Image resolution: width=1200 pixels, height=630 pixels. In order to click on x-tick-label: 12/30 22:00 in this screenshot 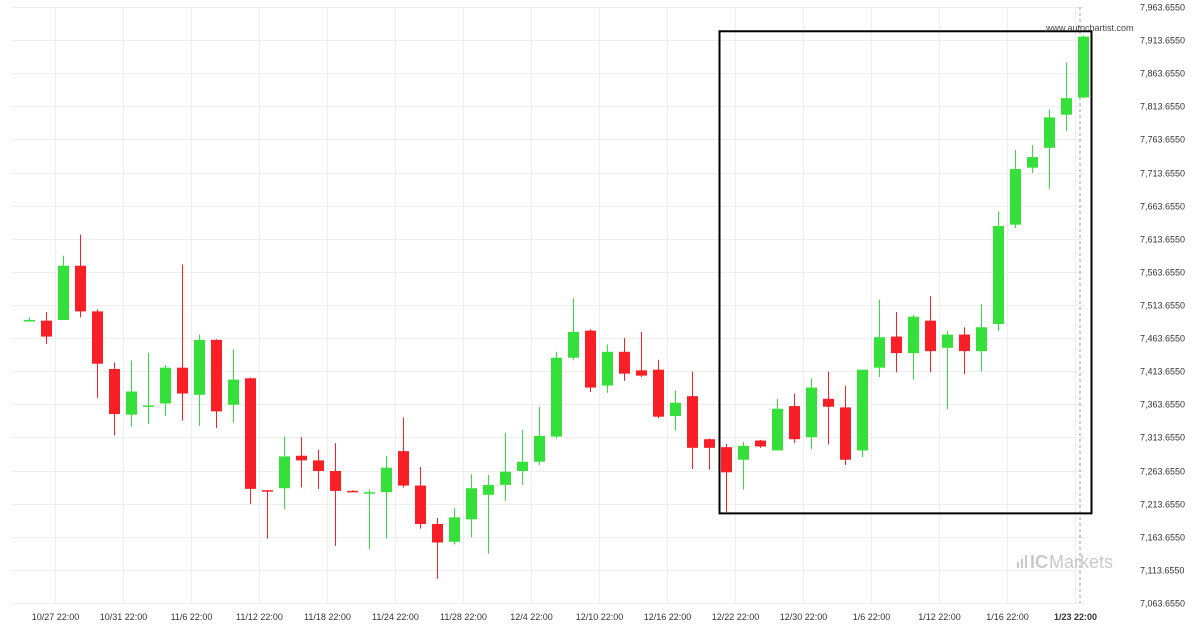, I will do `click(804, 617)`.